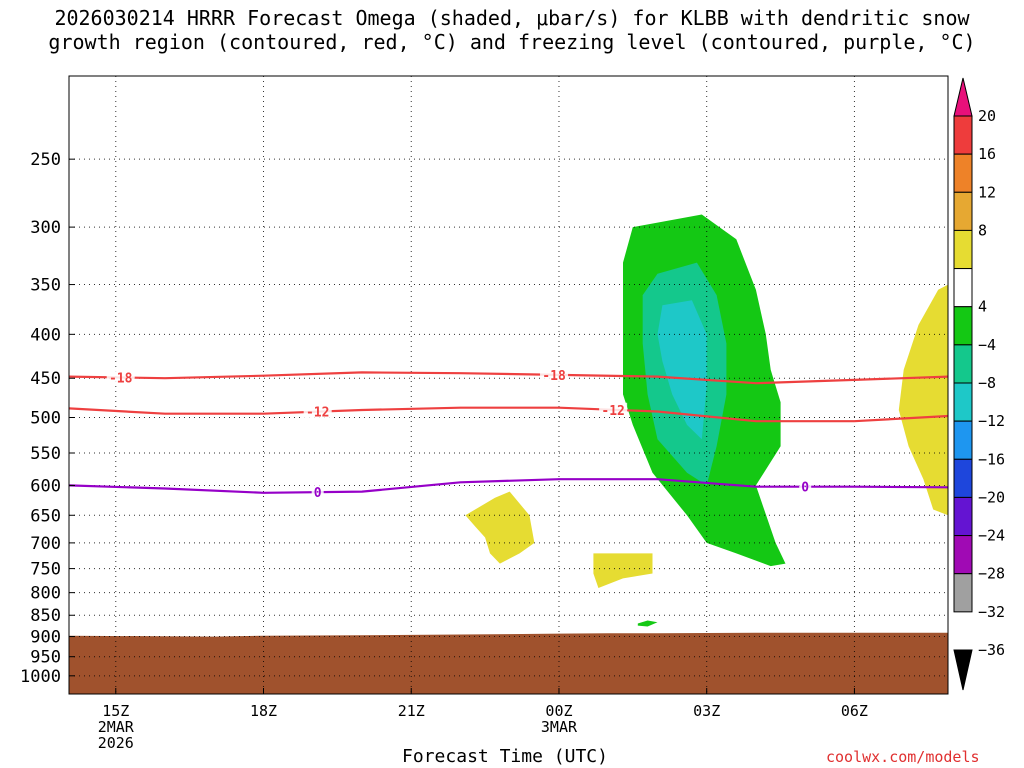 The image size is (1024, 768). What do you see at coordinates (963, 670) in the screenshot?
I see `colorbar-bottom-arrow` at bounding box center [963, 670].